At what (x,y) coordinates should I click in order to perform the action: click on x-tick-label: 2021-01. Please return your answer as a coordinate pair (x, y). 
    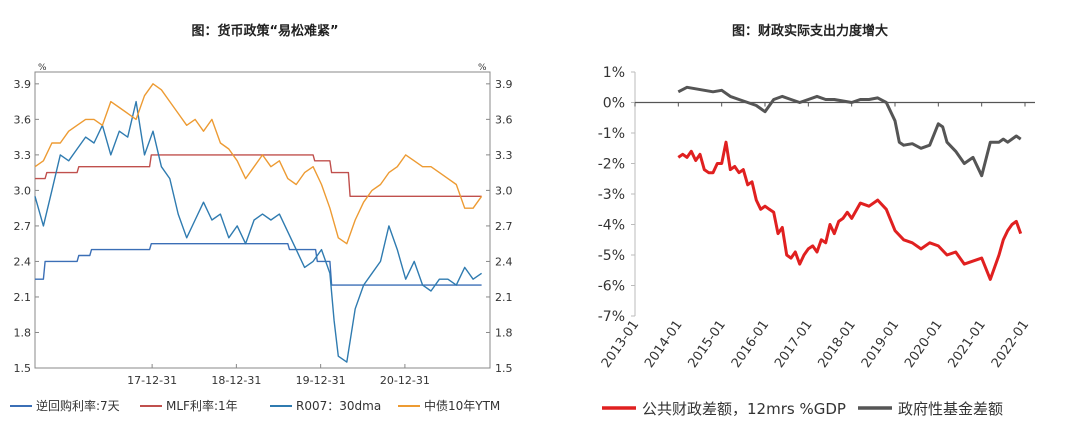
    Looking at the image, I should click on (966, 344).